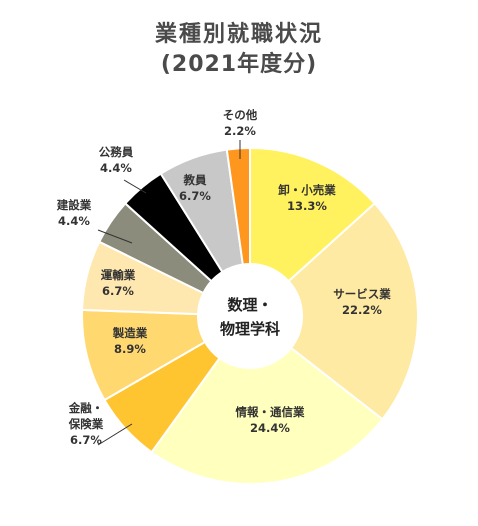  What do you see at coordinates (270, 428) in the screenshot?
I see `slice-value-label-2: 24.4%` at bounding box center [270, 428].